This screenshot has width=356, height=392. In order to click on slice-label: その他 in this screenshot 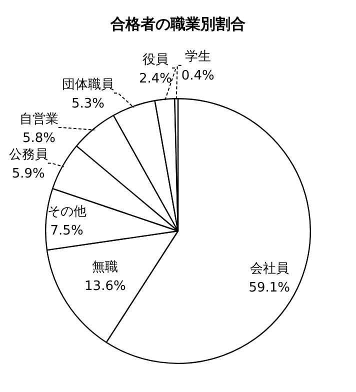, I will do `click(66, 212)`.